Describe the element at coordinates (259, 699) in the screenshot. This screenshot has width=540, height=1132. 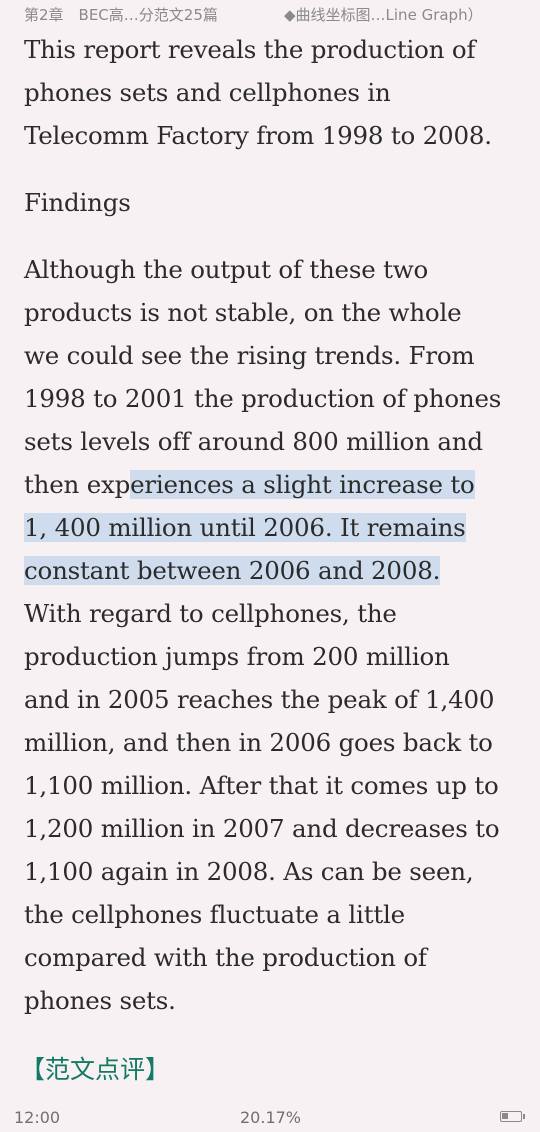
I see `text-line: and in 2005 reaches the peak of 1,400` at that location.